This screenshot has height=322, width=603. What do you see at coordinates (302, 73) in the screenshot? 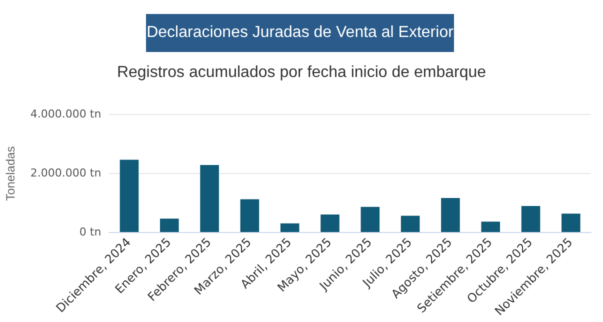
I see `chart-subtitle: Registros acumulados por fecha inicio de embarque` at bounding box center [302, 73].